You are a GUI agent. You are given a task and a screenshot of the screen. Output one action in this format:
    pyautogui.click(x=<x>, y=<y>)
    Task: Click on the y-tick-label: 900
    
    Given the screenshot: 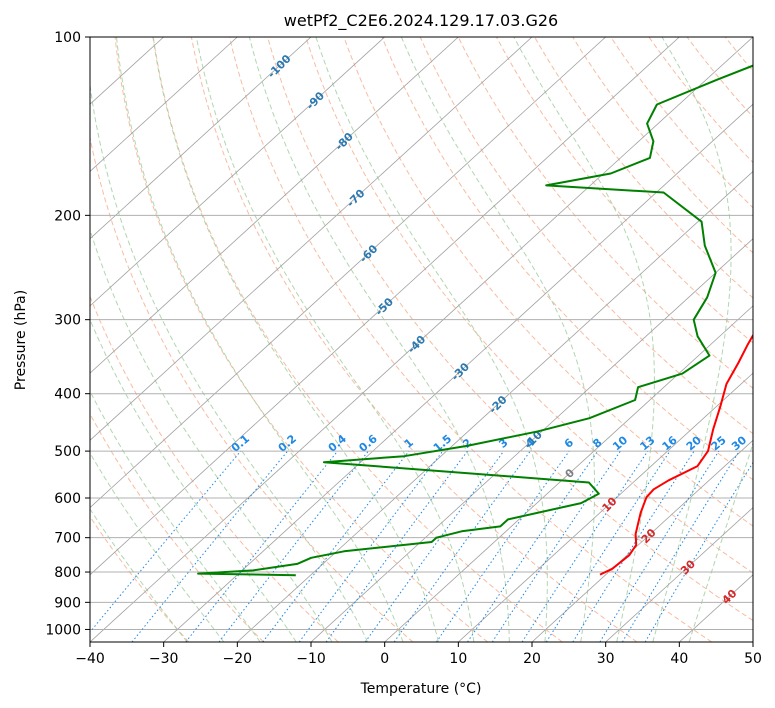 What is the action you would take?
    pyautogui.click(x=67, y=603)
    